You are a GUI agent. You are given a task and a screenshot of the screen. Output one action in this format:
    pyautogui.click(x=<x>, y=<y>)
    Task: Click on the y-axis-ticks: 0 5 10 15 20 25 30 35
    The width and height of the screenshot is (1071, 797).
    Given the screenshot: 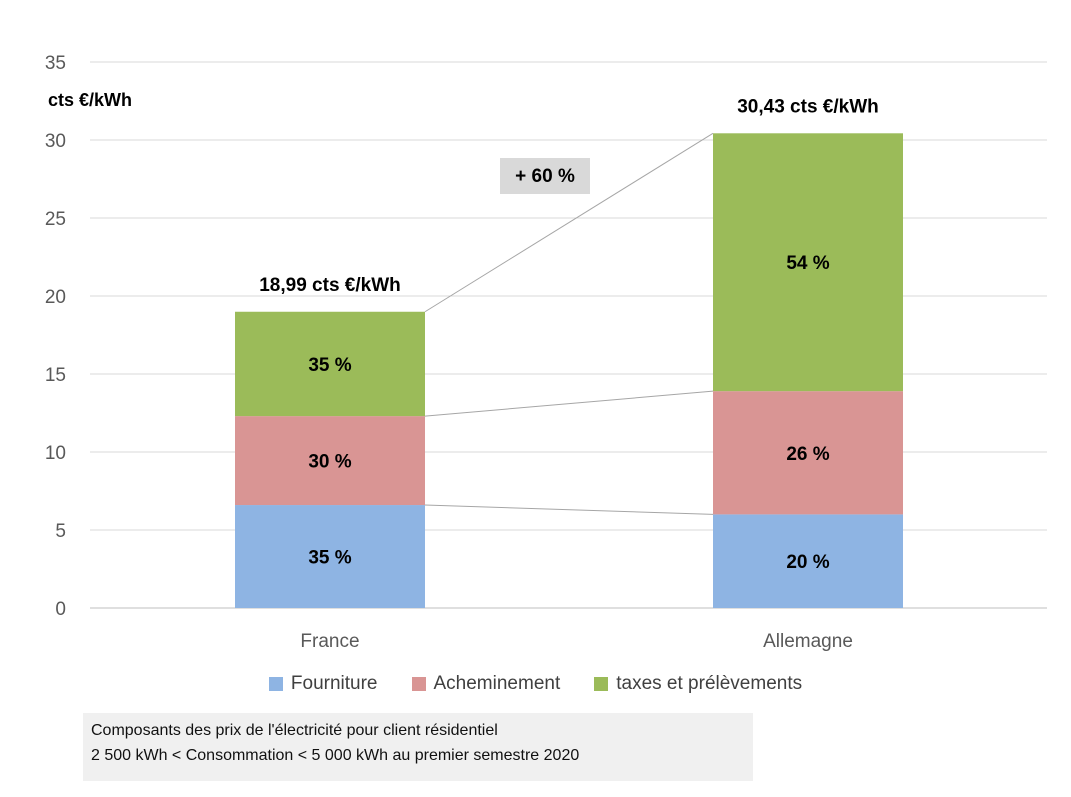 What is the action you would take?
    pyautogui.click(x=55, y=336)
    